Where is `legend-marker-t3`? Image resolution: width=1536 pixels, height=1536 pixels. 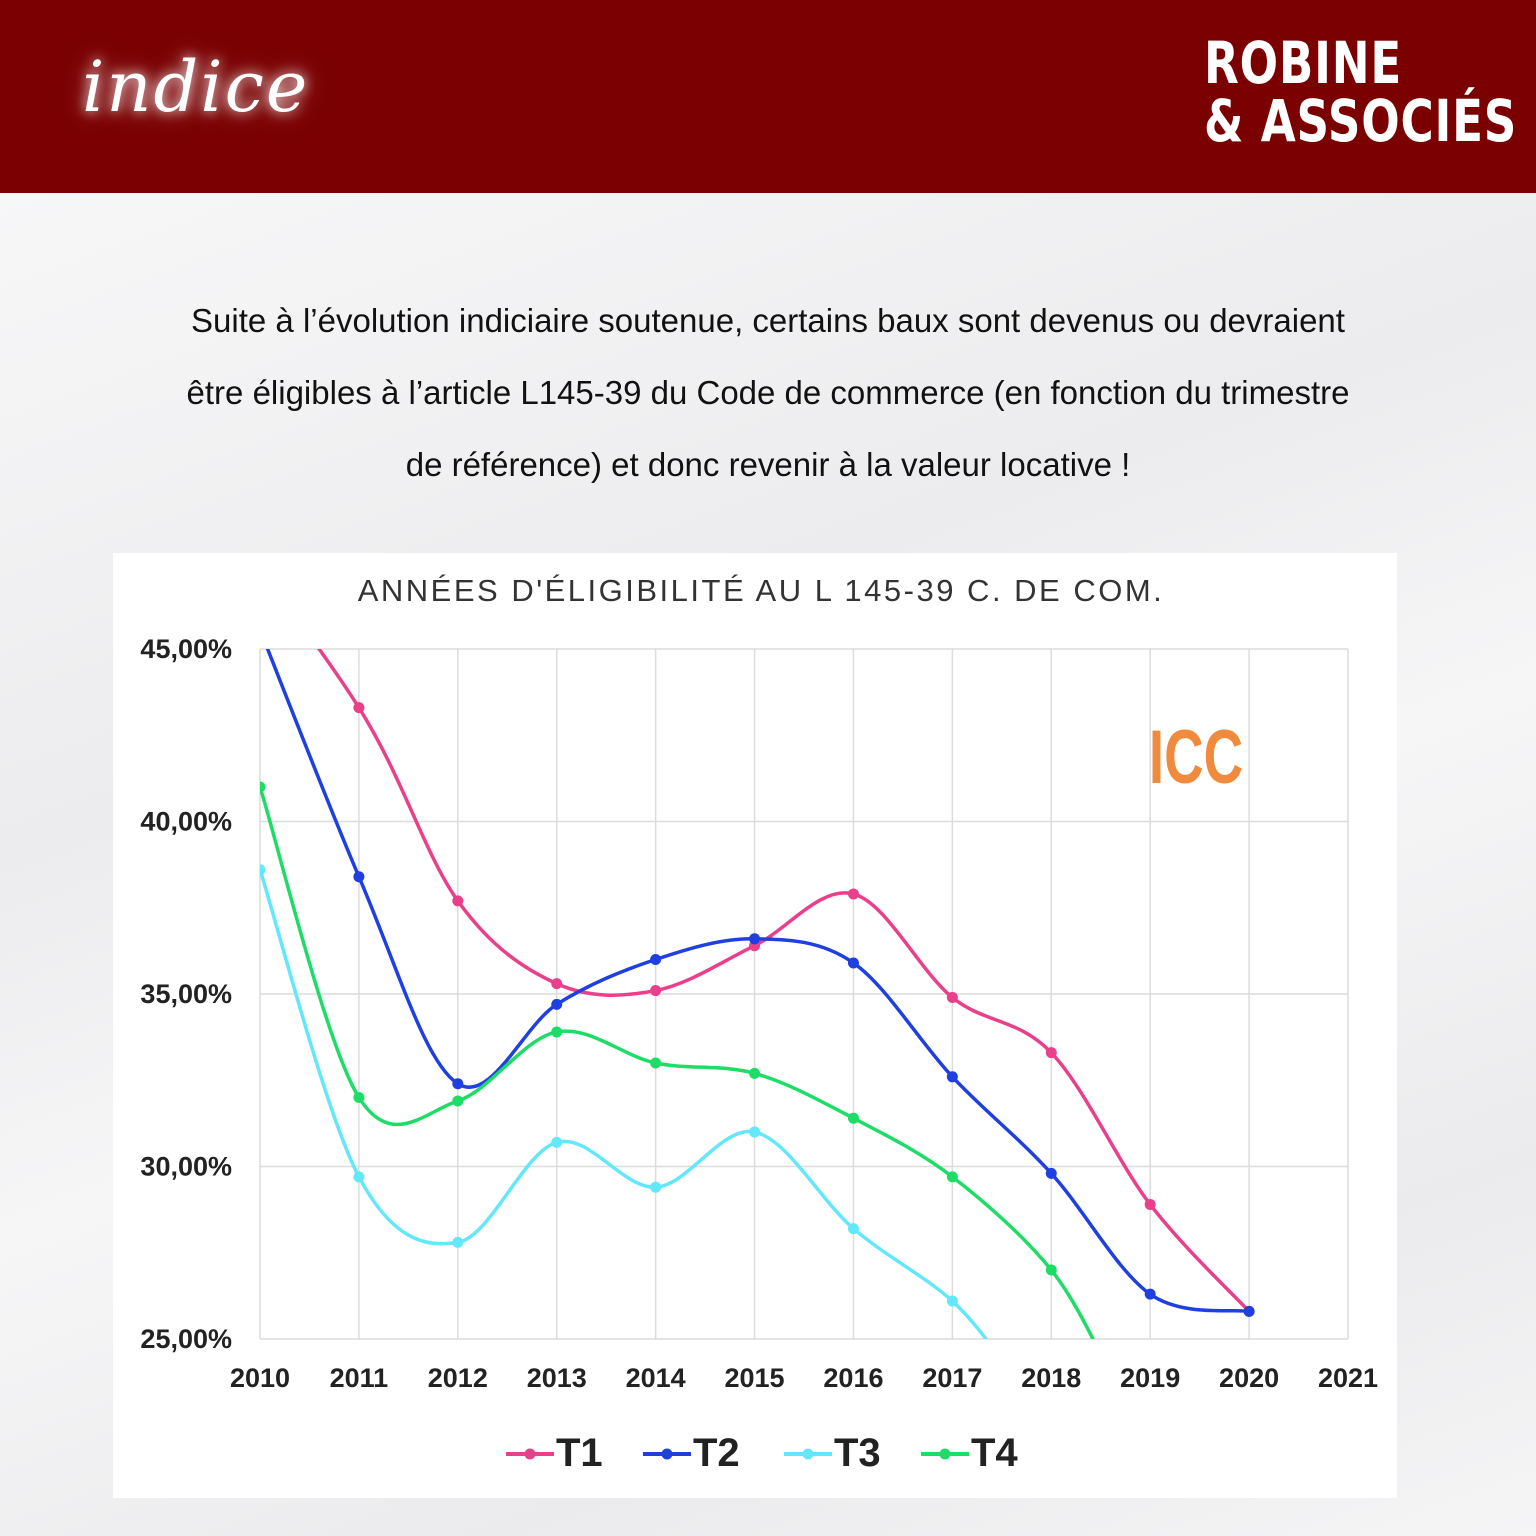
legend-marker-t3 is located at coordinates (808, 1454).